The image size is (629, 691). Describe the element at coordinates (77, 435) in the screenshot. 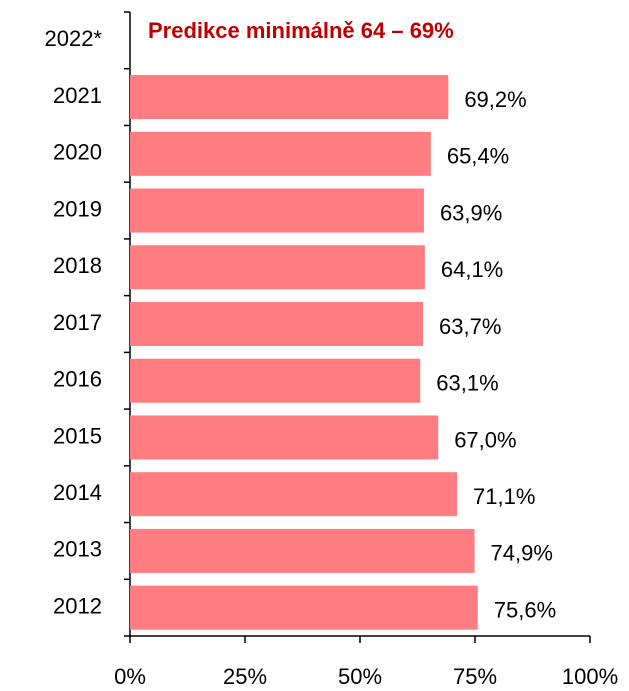

I see `y-tick-label: 2015` at that location.